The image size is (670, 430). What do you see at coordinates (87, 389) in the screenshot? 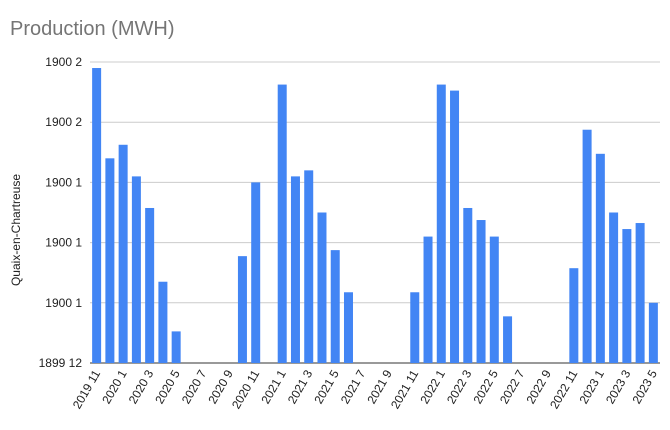
I see `x-tick-label: 2019 11` at bounding box center [87, 389].